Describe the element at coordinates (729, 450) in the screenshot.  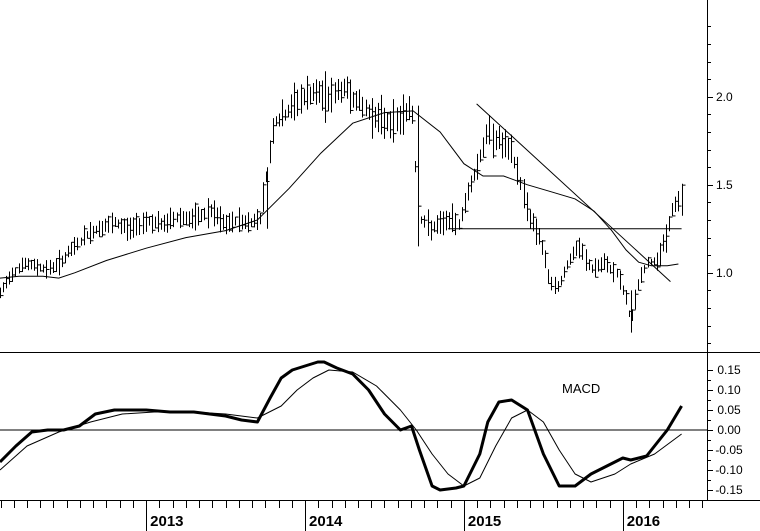
I see `macd-tick-label: -0.05` at that location.